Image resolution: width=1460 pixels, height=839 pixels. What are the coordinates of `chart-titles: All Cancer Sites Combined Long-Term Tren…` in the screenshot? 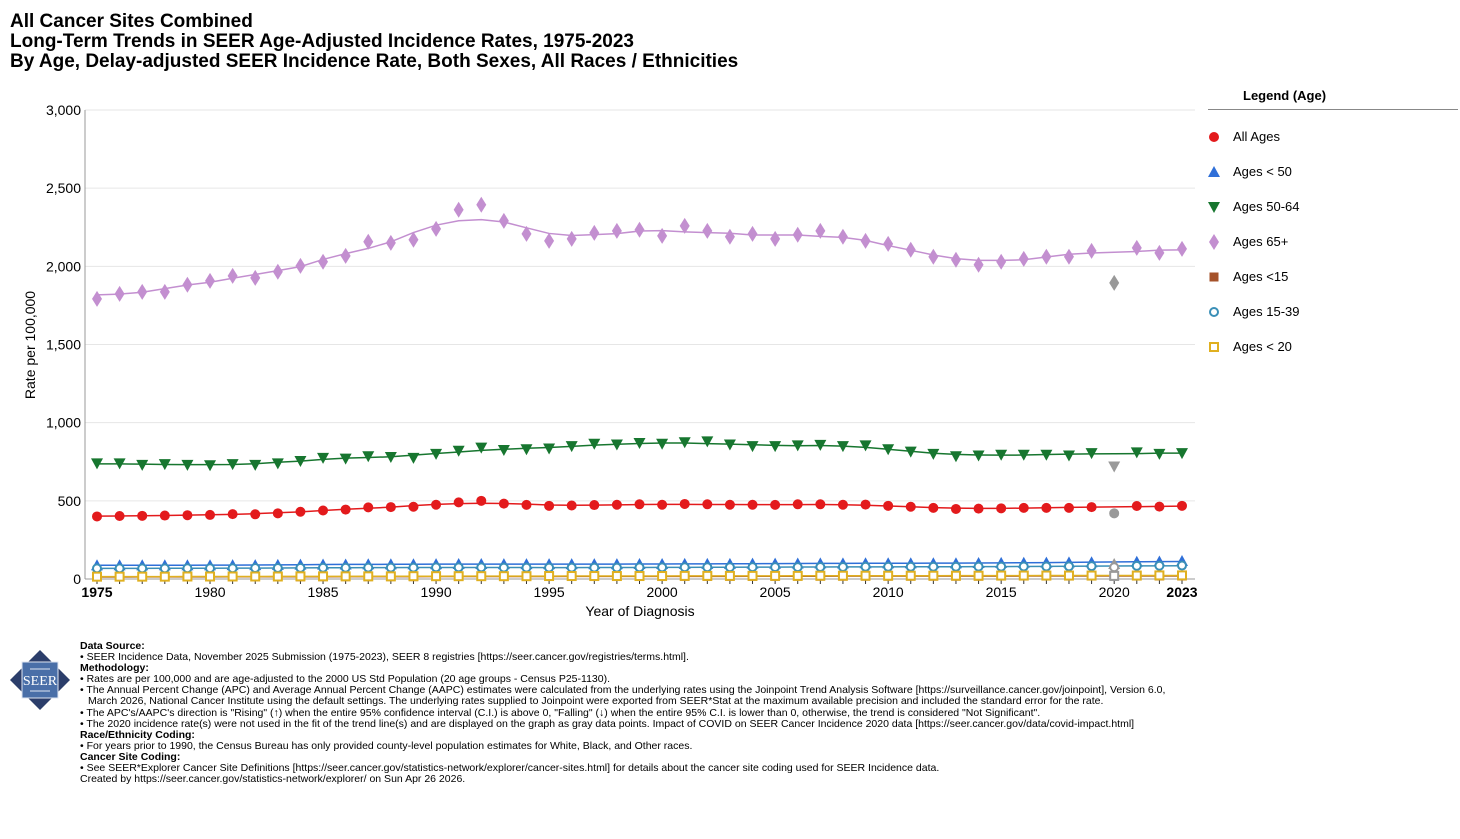 It's located at (374, 42).